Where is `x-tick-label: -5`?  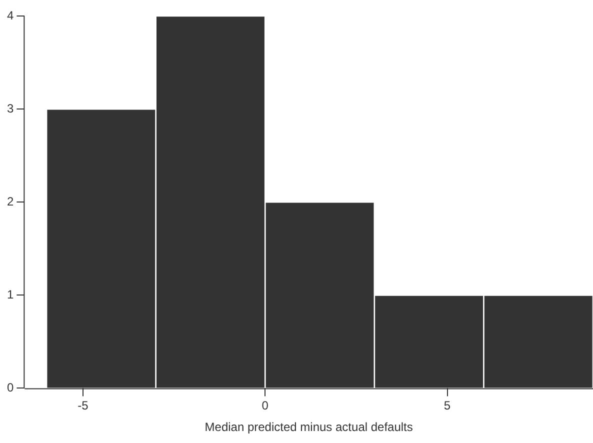 x-tick-label: -5 is located at coordinates (83, 405).